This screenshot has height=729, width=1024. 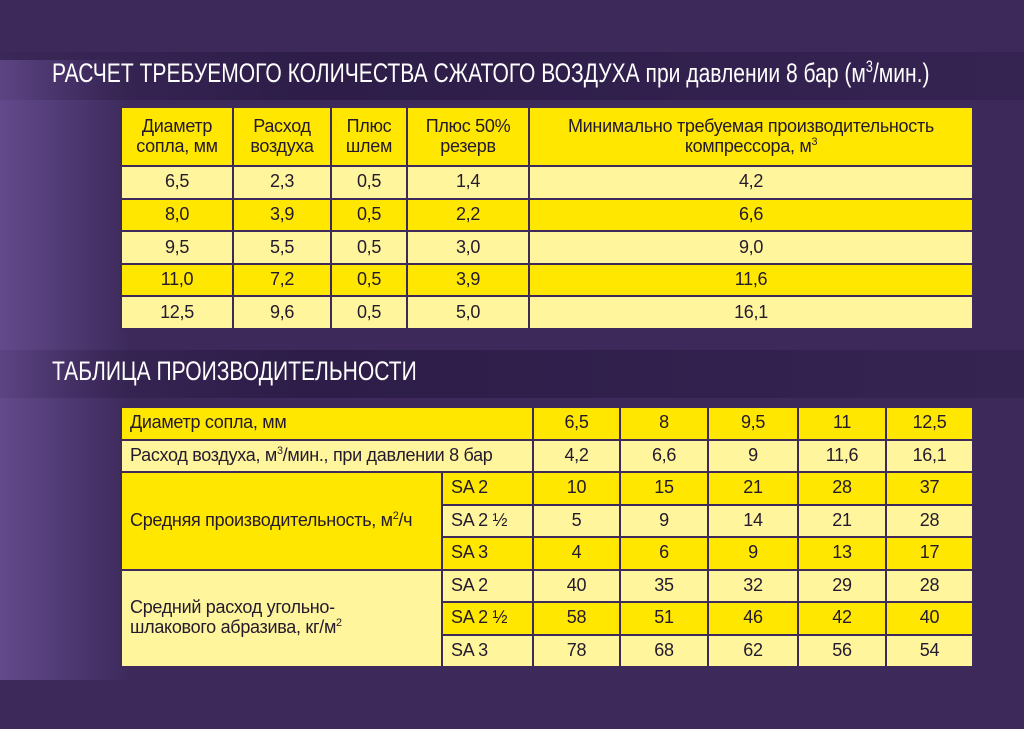 I want to click on text: 78, so click(x=576, y=649).